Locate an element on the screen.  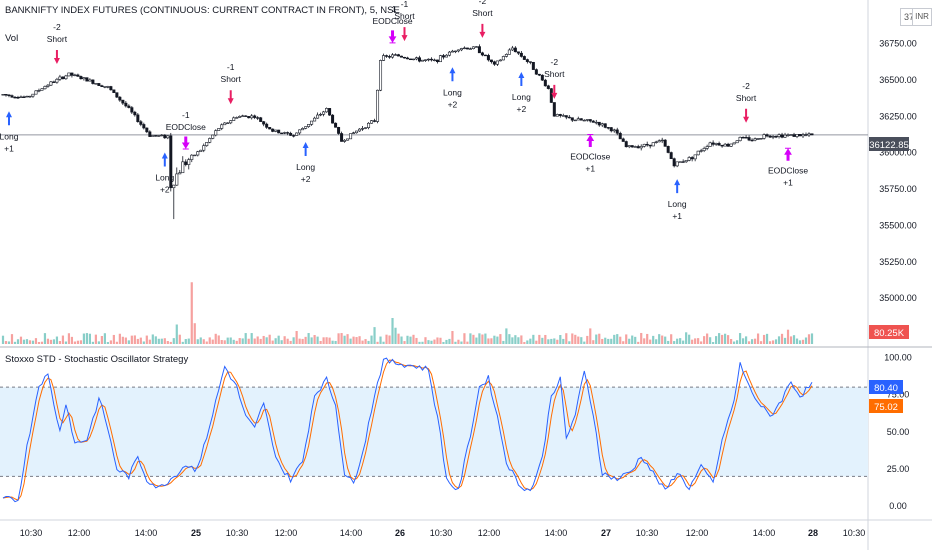
signal-label: EODClose is located at coordinates (788, 170).